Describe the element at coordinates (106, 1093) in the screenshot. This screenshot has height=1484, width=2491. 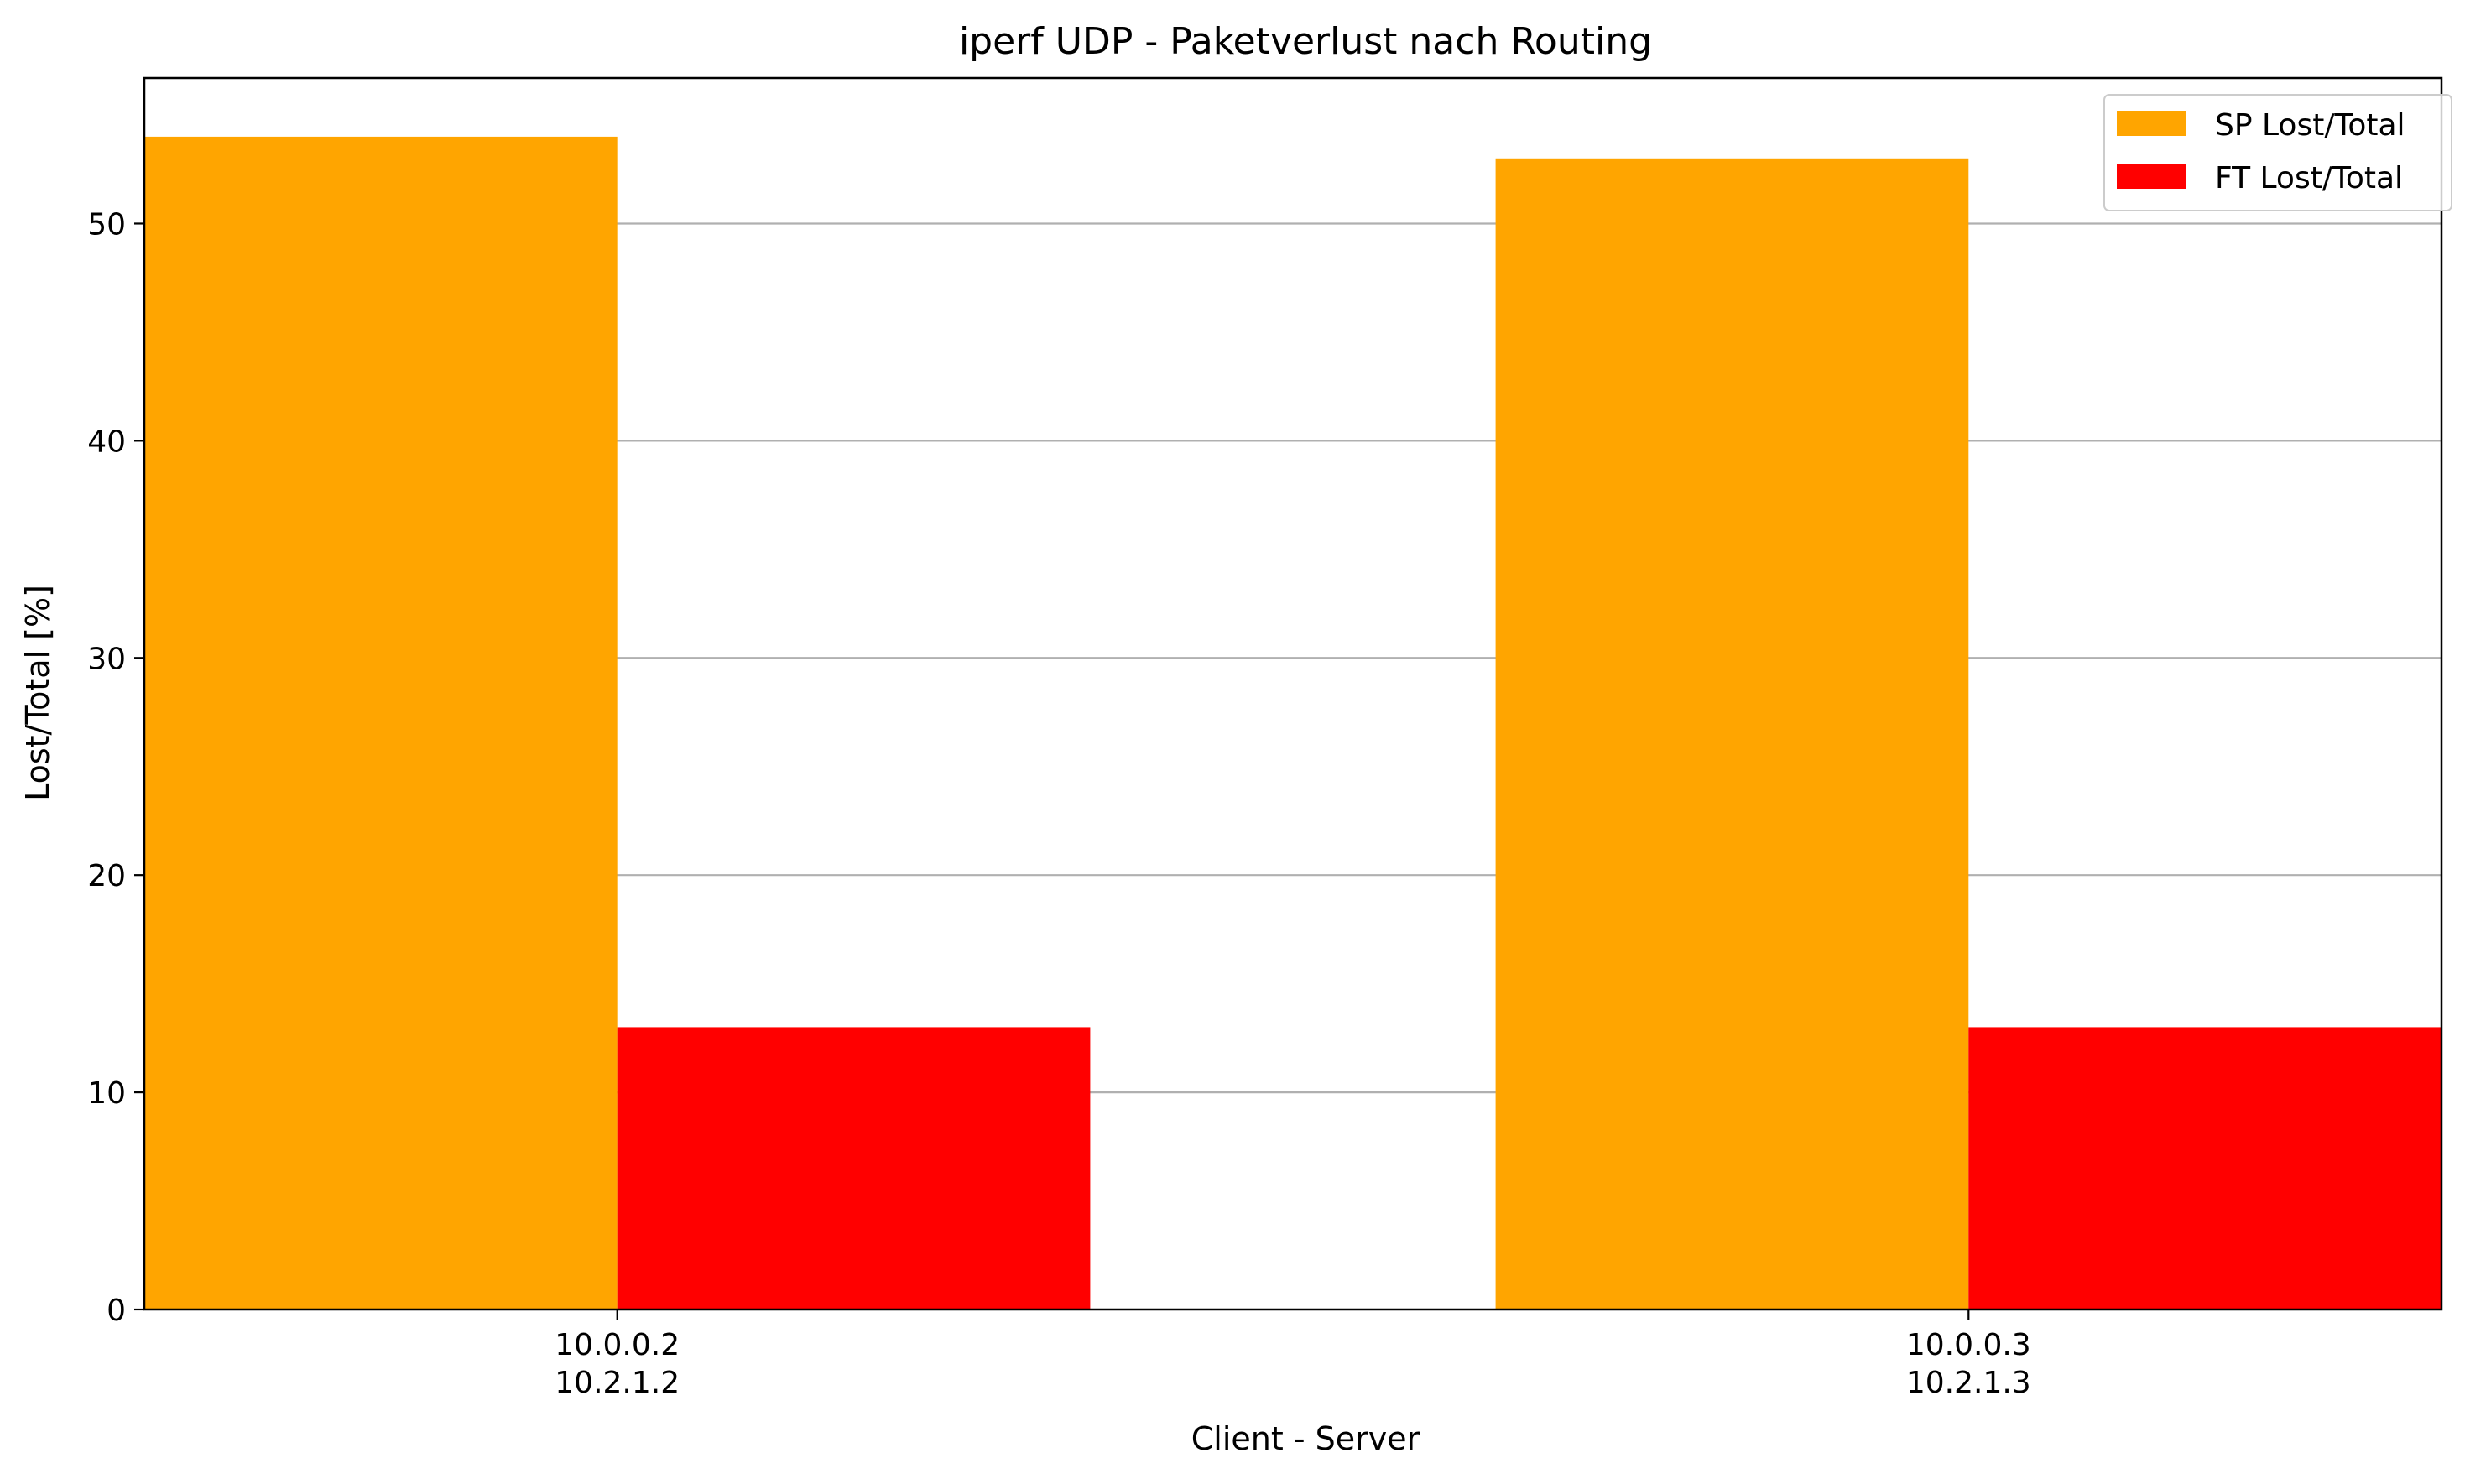
I see `y-tick-label: 10` at that location.